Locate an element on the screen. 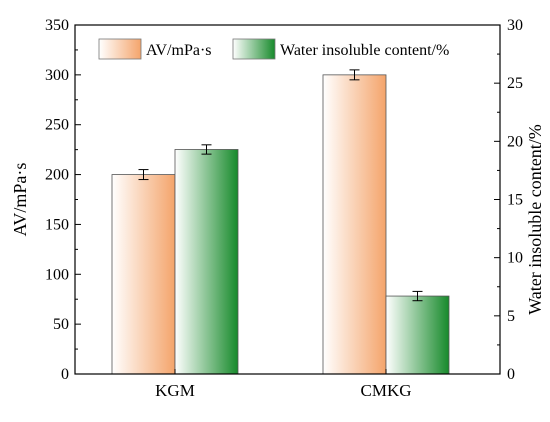 The height and width of the screenshot is (422, 550). legend-label-2: Water insoluble content/% is located at coordinates (364, 50).